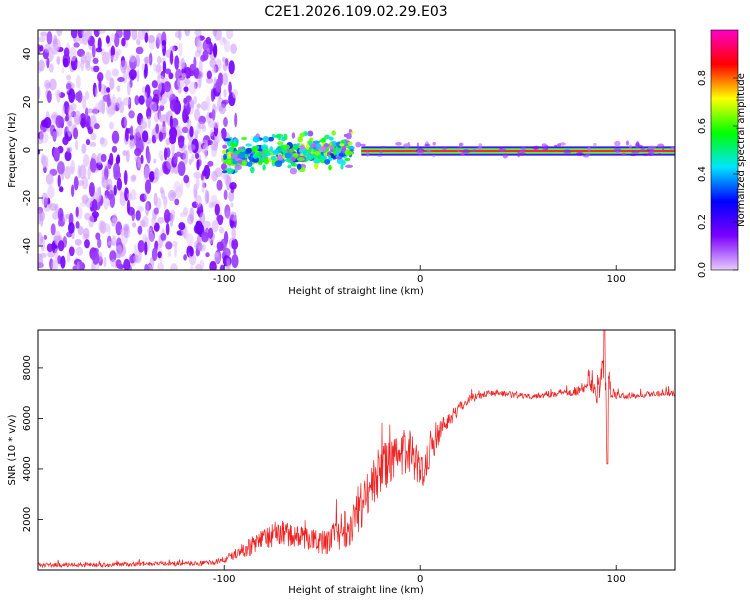 This screenshot has height=600, width=750. I want to click on y-tick-label: -40, so click(27, 246).